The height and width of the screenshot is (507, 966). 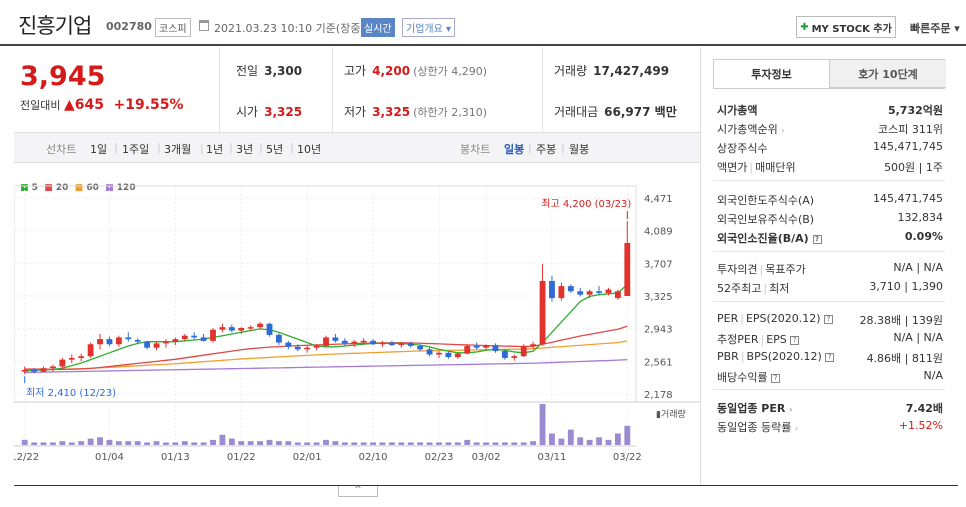 What do you see at coordinates (309, 149) in the screenshot?
I see `tab-10y: 10년` at bounding box center [309, 149].